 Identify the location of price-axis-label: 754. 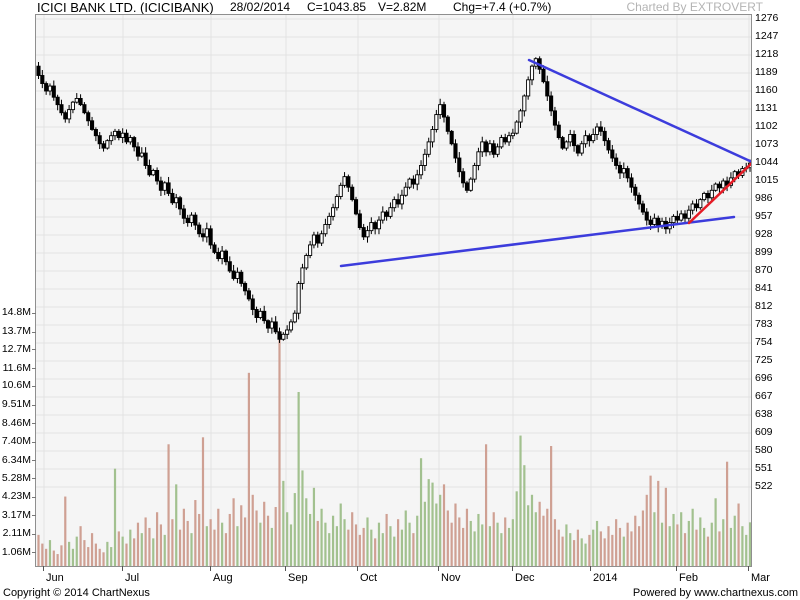
(764, 341).